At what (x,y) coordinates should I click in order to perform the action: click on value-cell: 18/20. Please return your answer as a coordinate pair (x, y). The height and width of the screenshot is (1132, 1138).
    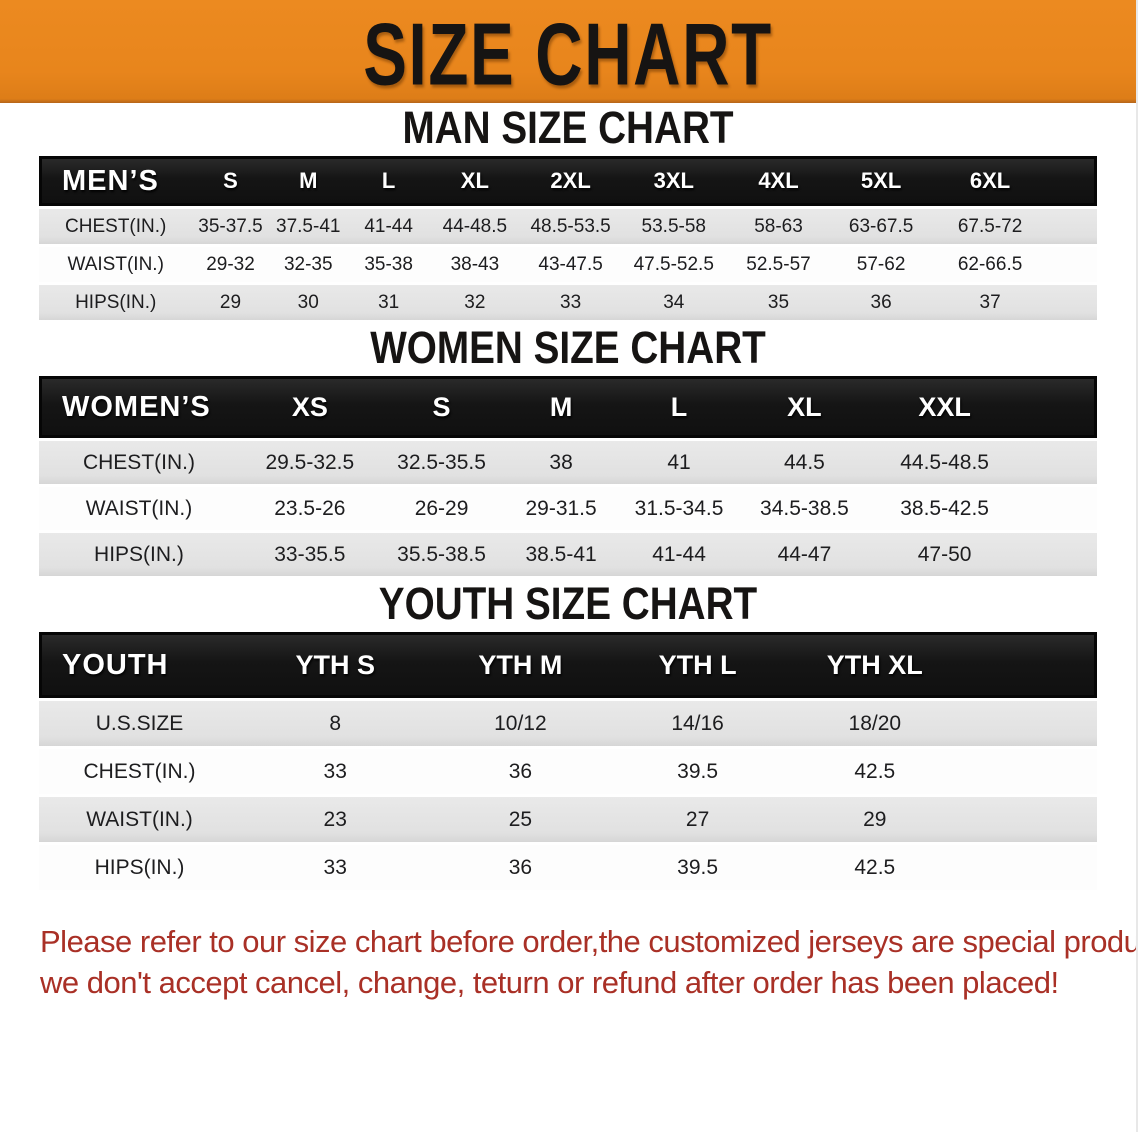
    Looking at the image, I should click on (874, 723).